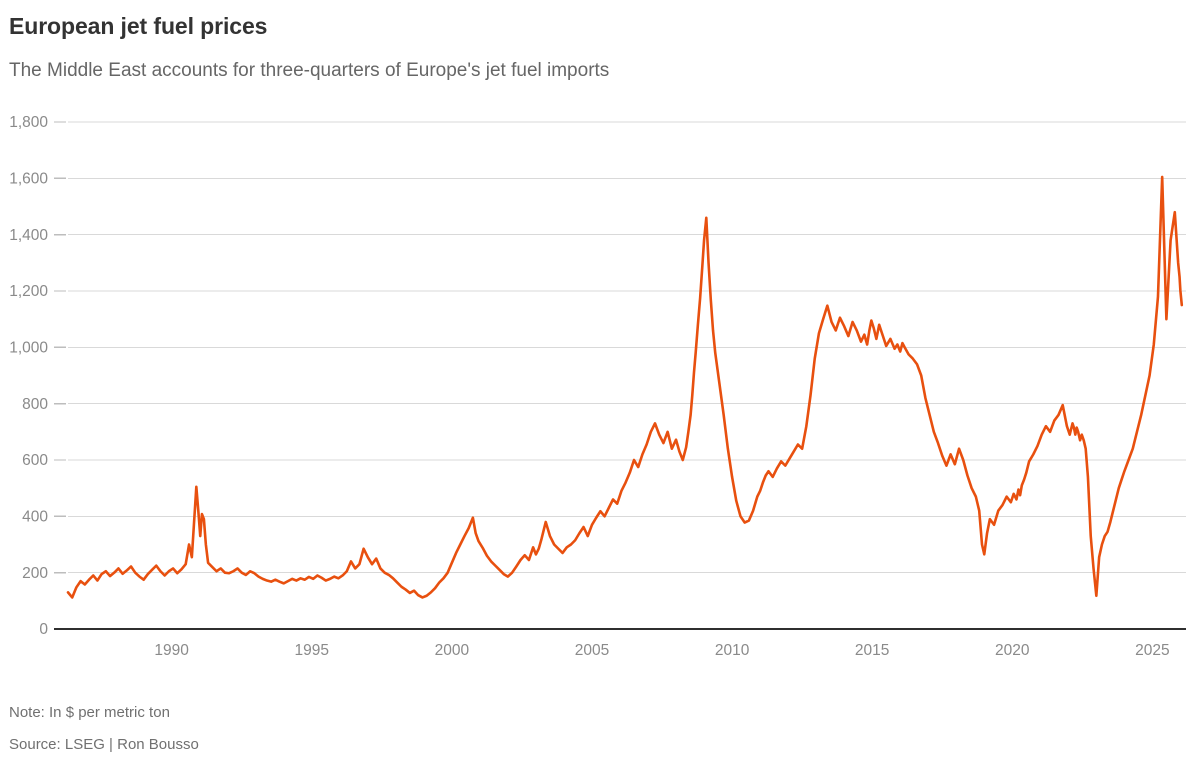  What do you see at coordinates (35, 460) in the screenshot?
I see `y-axis-label-600: 600` at bounding box center [35, 460].